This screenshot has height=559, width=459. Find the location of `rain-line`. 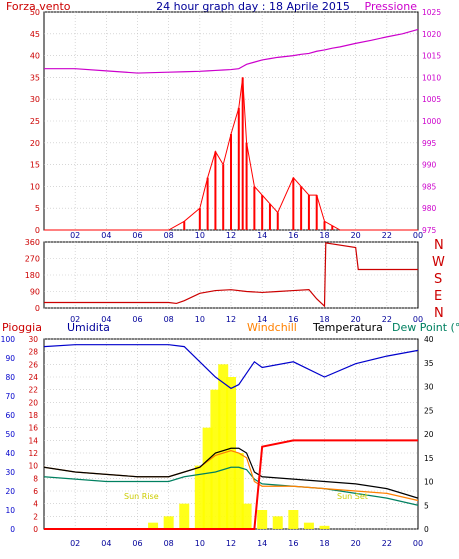

rain-line is located at coordinates (231, 484).